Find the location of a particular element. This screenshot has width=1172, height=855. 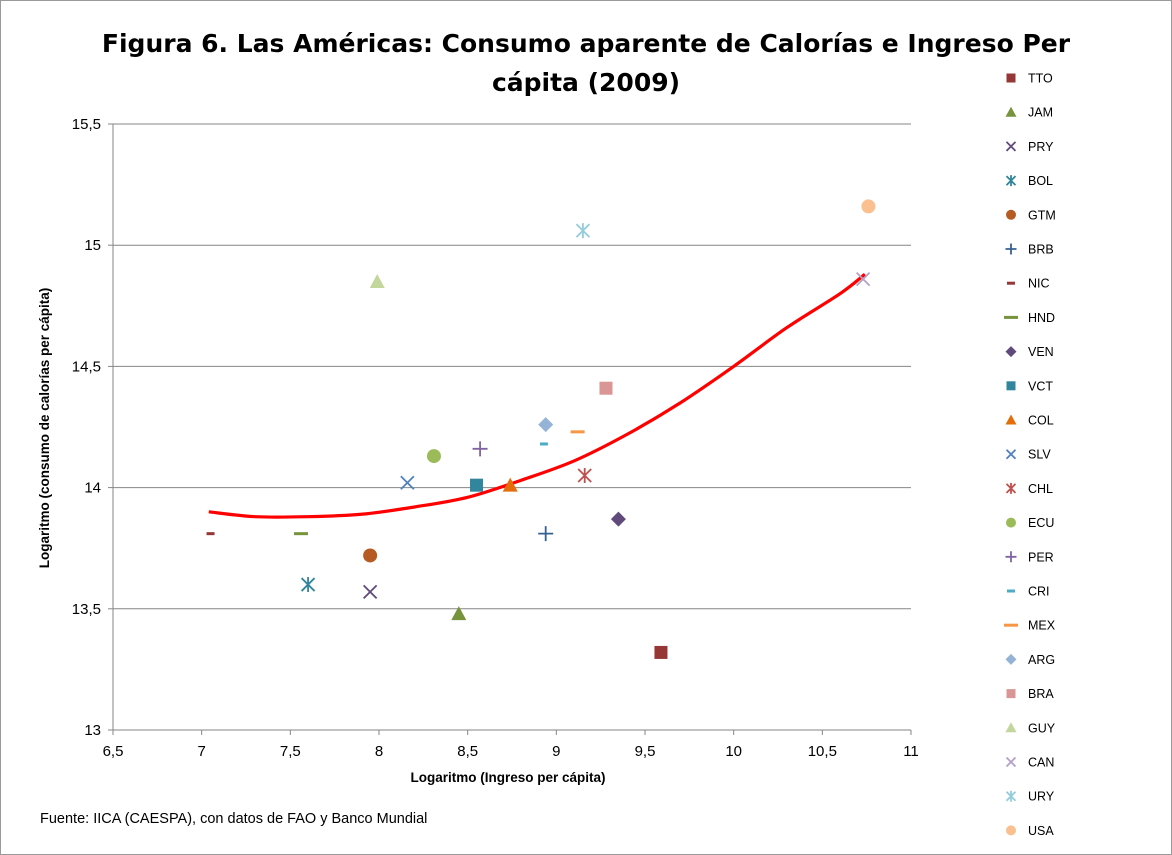

legend-label: CRI is located at coordinates (1039, 592).